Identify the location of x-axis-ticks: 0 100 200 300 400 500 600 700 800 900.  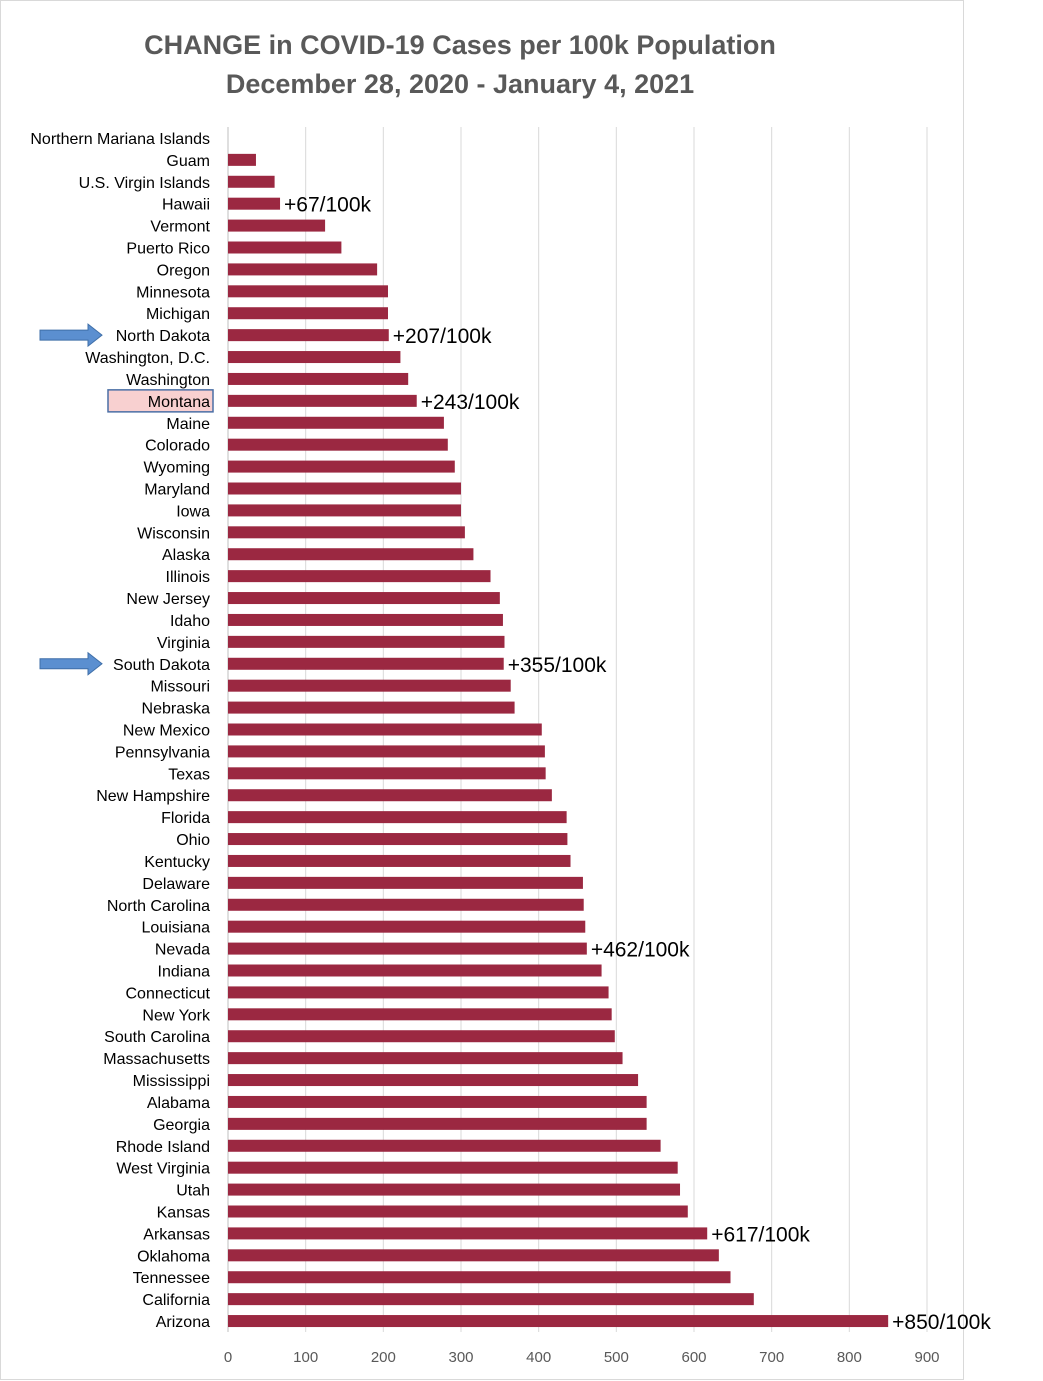
(582, 1357).